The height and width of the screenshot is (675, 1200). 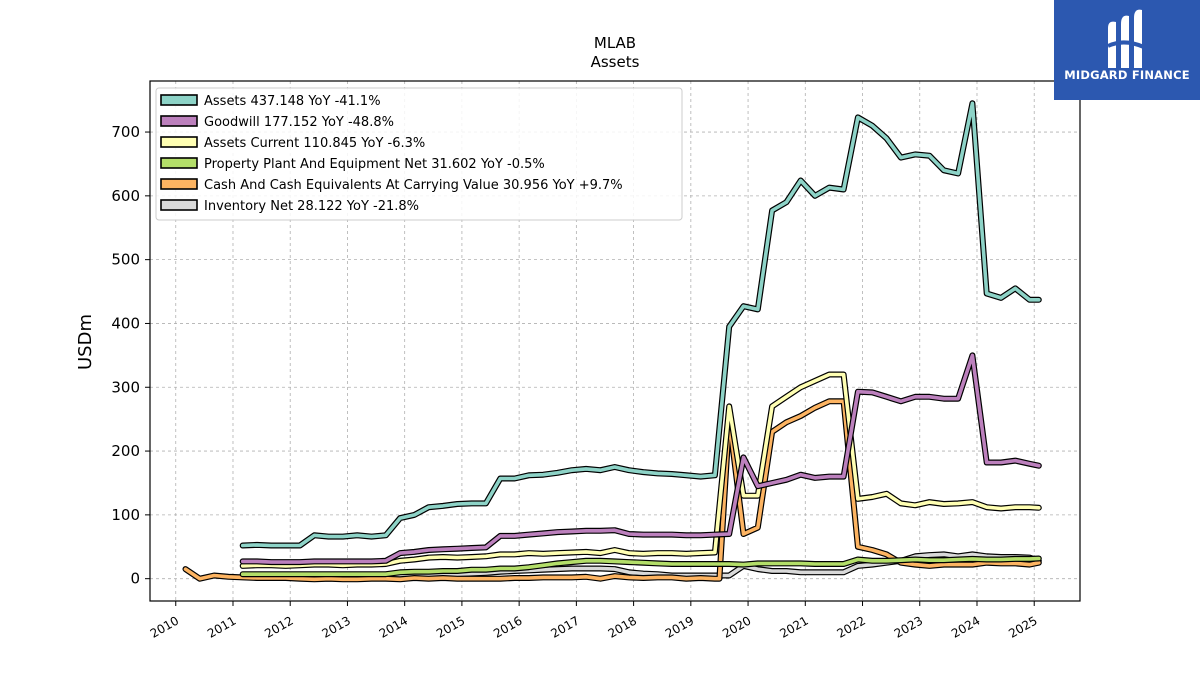 What do you see at coordinates (564, 626) in the screenshot?
I see `x-tick-label: 2017` at bounding box center [564, 626].